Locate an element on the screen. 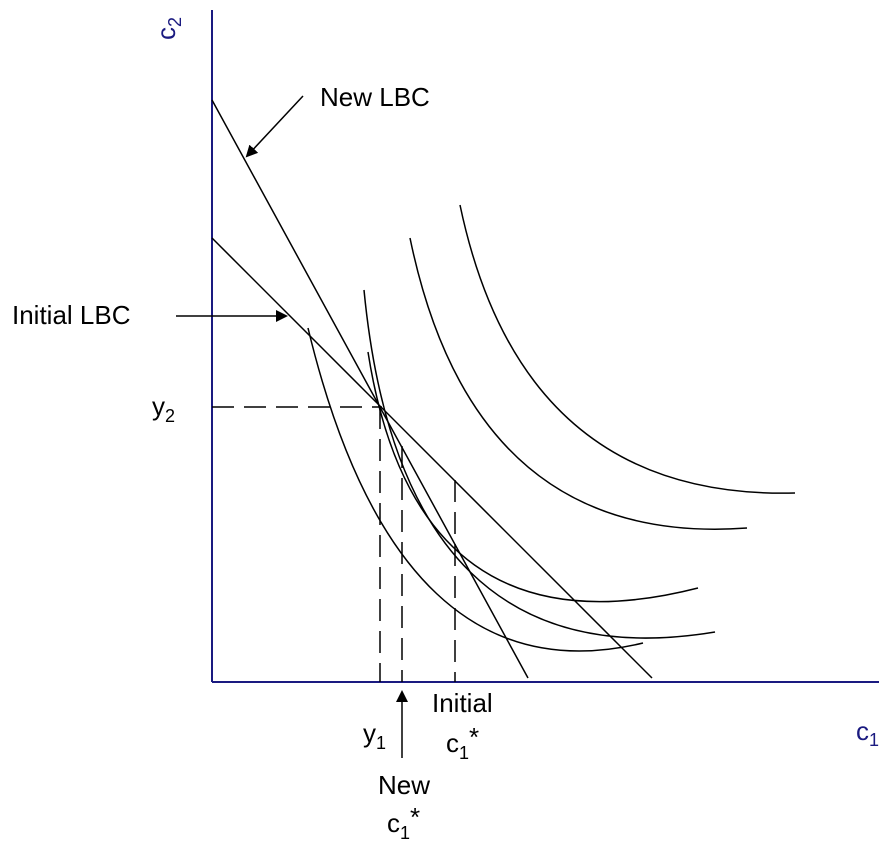 This screenshot has height=846, width=879. initial-lbc-label: Initial LBC is located at coordinates (71, 315).